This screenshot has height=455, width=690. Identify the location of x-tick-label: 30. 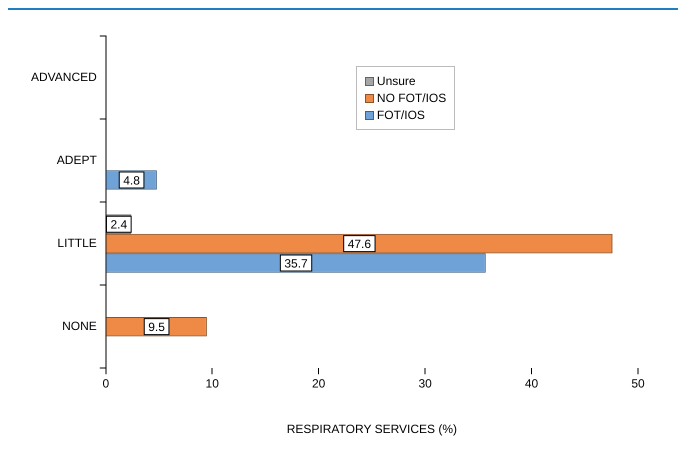
(425, 383).